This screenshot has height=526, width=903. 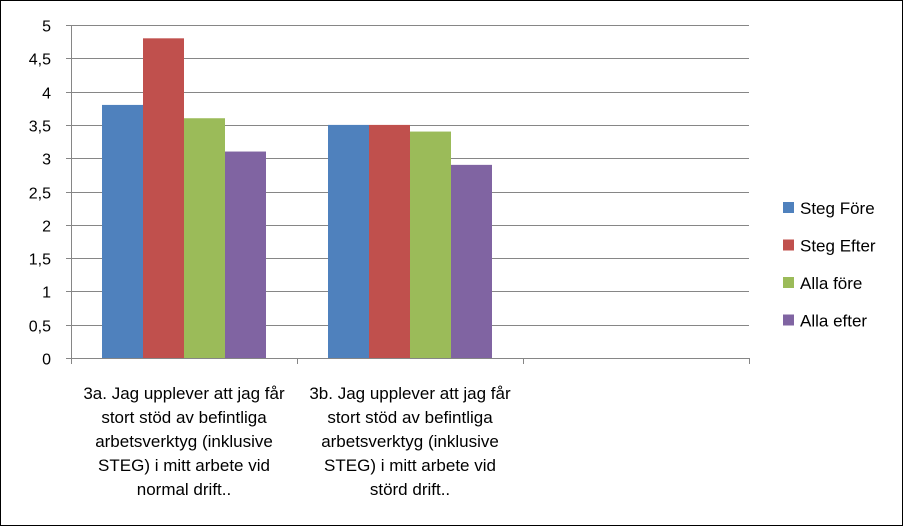 What do you see at coordinates (788, 320) in the screenshot?
I see `legend-swatch-alla-efter` at bounding box center [788, 320].